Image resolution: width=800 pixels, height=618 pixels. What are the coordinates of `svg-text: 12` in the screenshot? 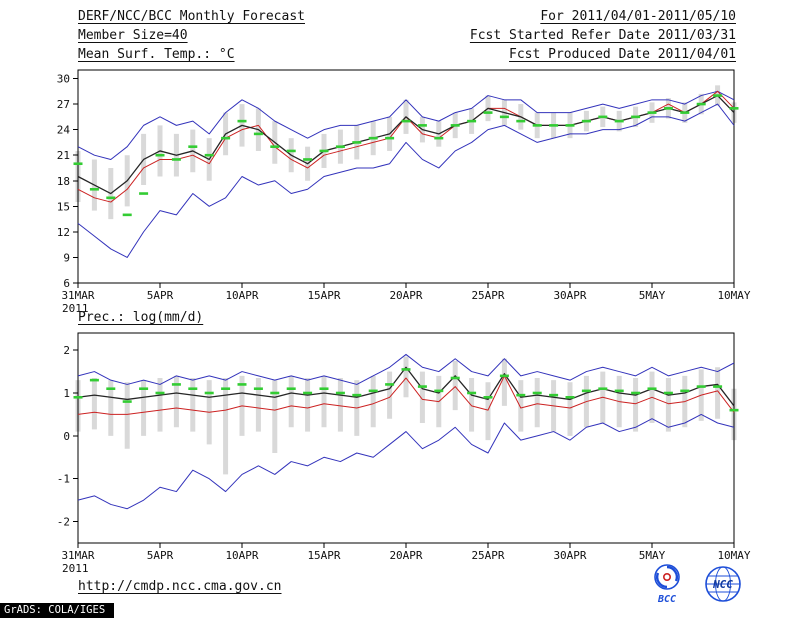 It's located at (63, 232).